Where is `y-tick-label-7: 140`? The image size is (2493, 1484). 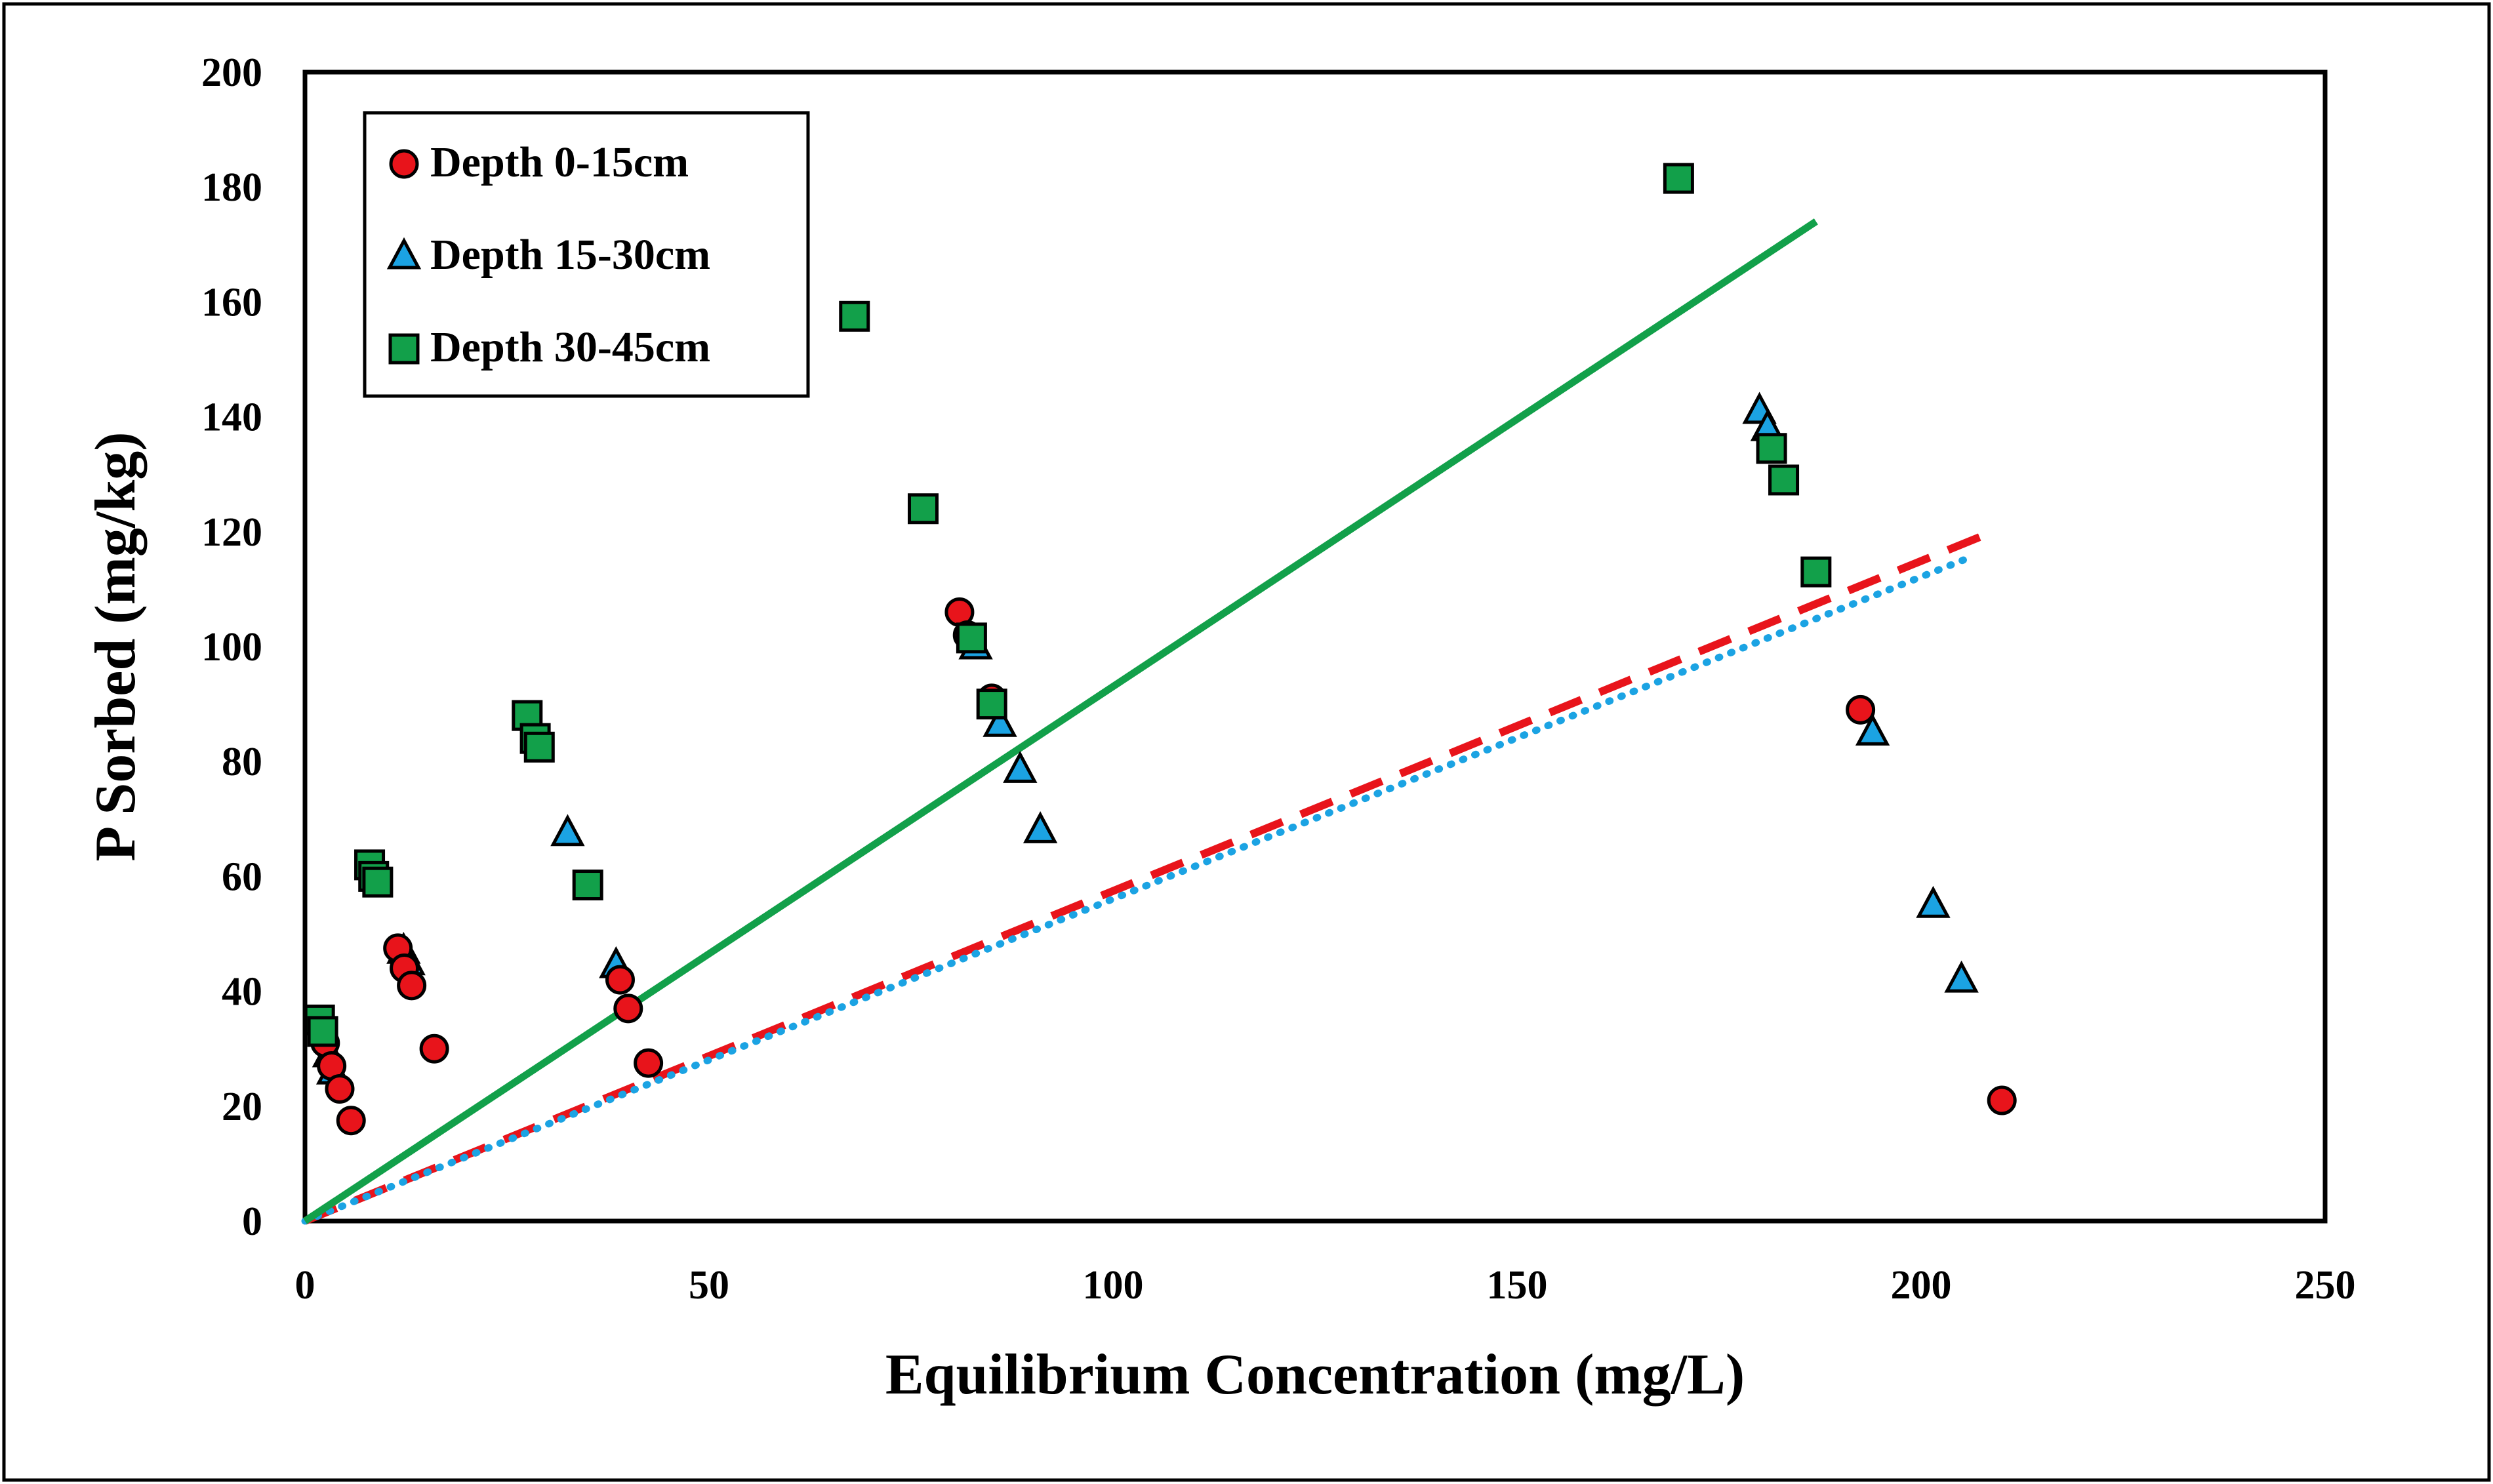
y-tick-label-7: 140 is located at coordinates (231, 417).